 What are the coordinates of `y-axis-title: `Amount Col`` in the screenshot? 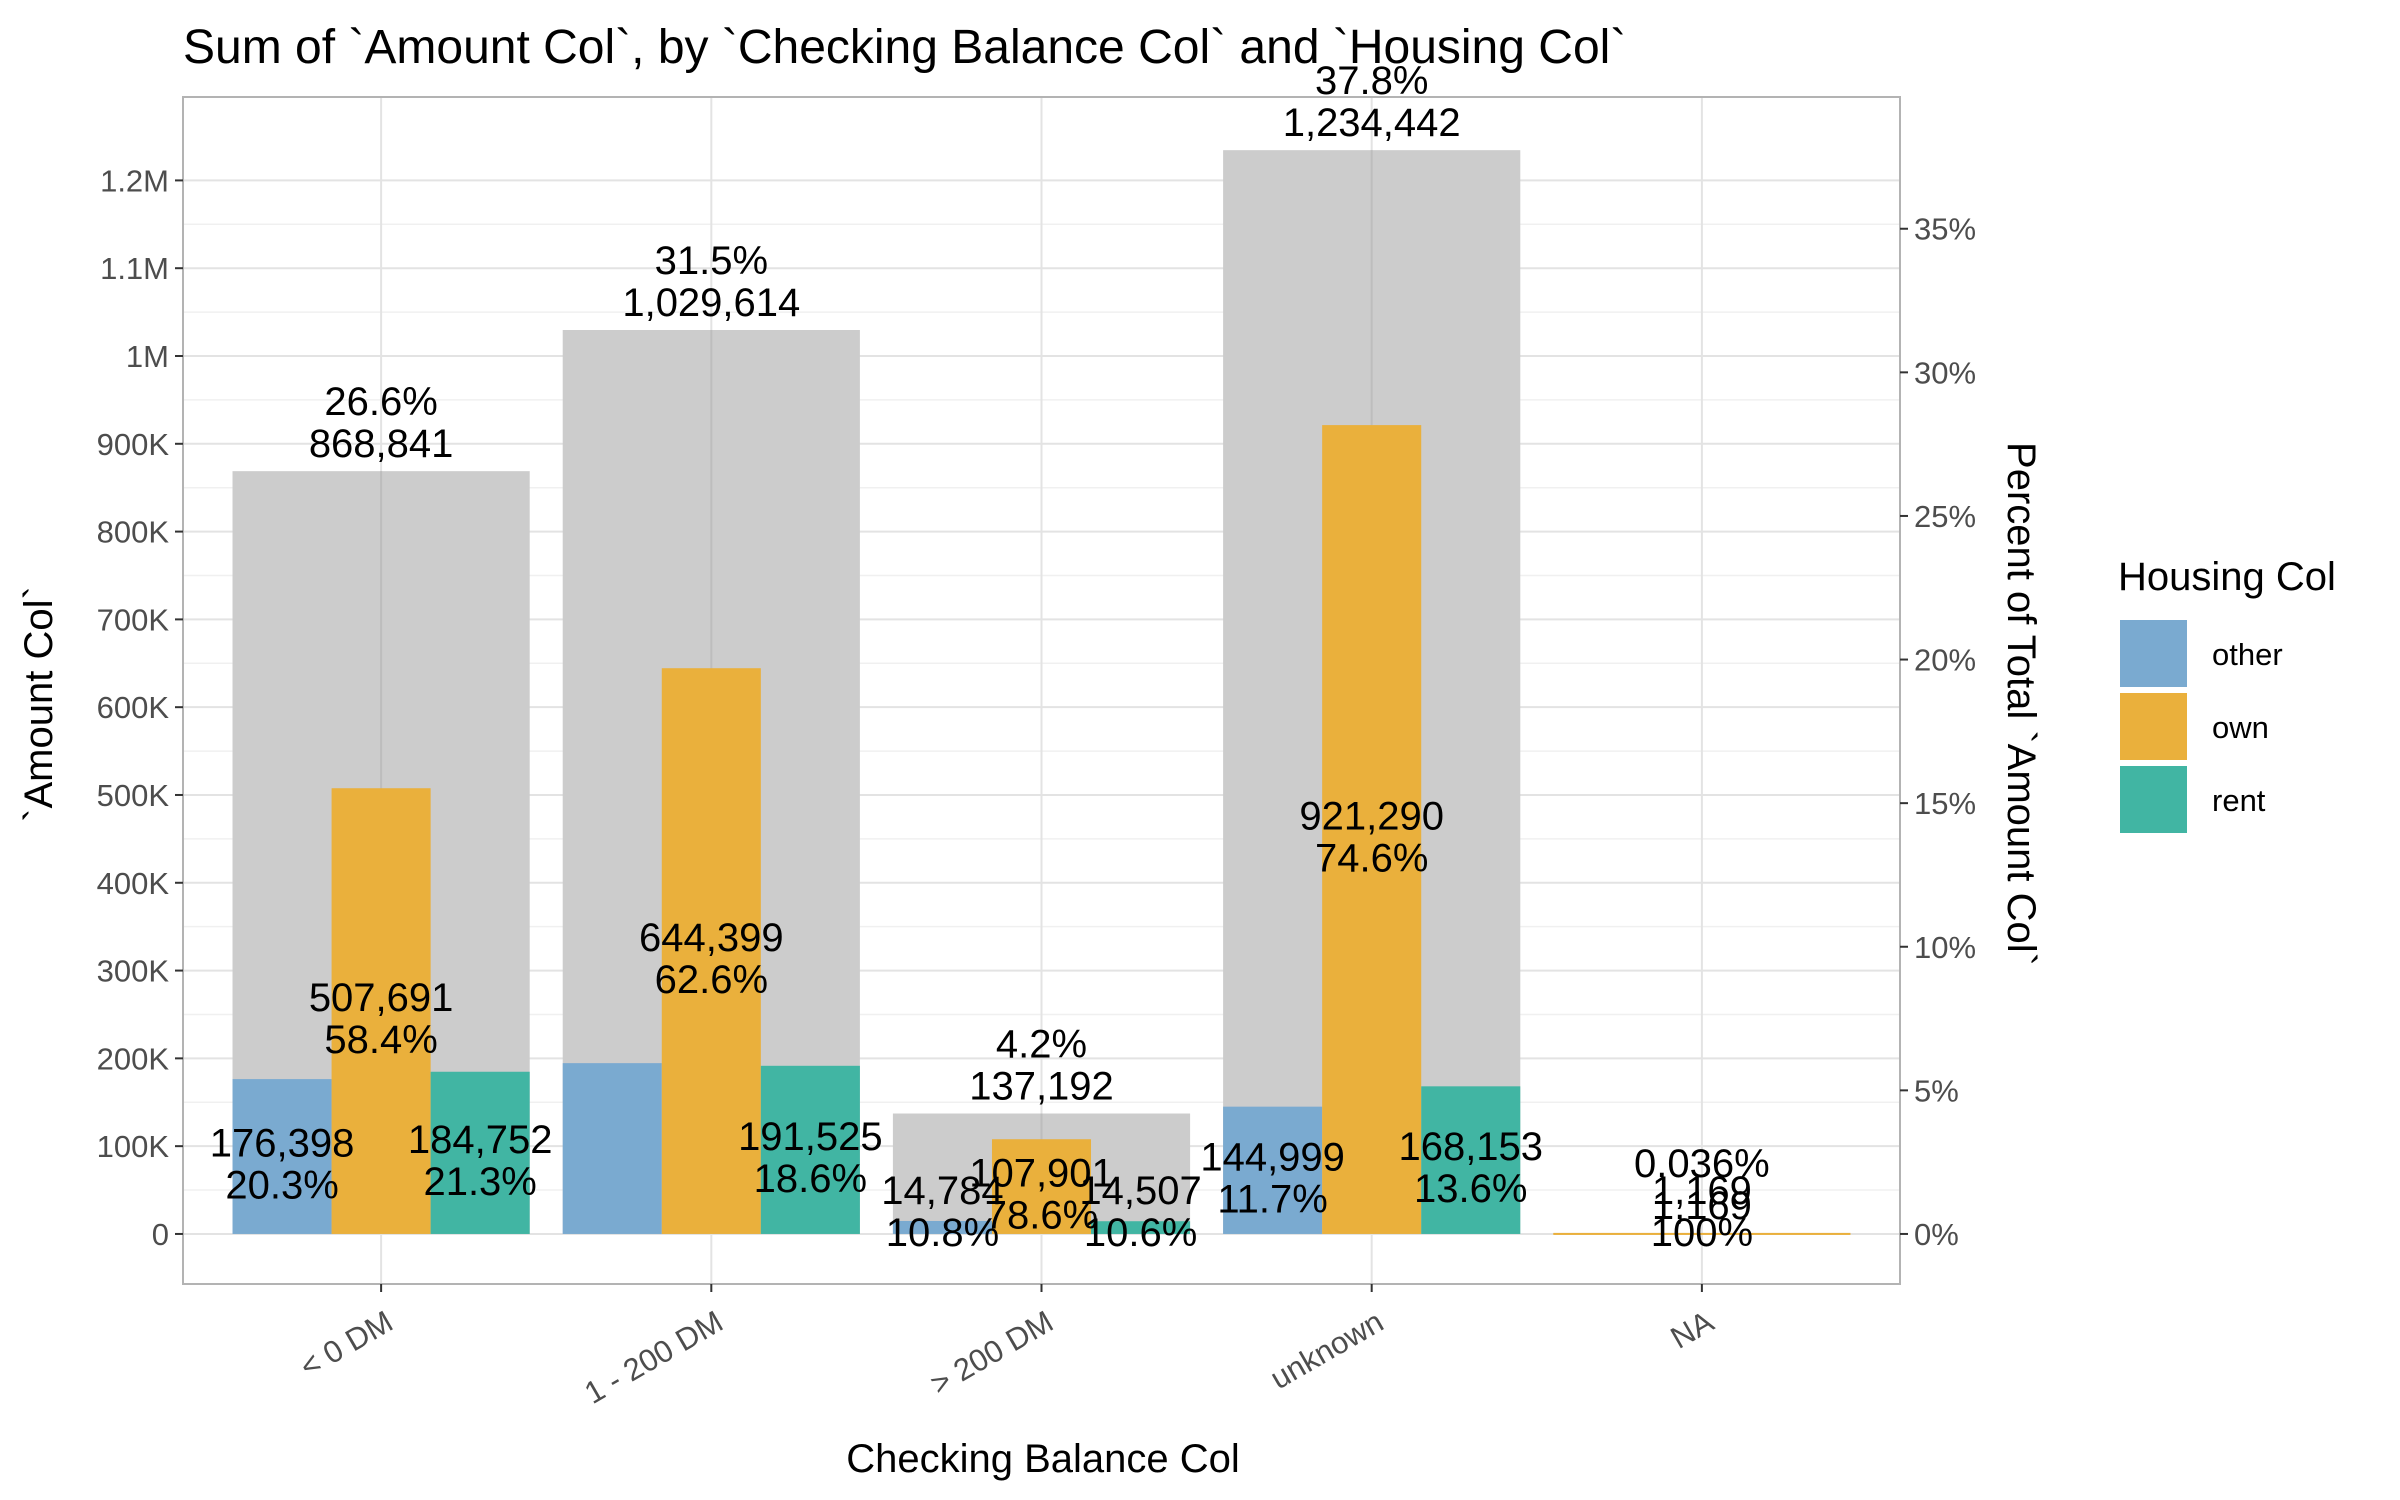 It's located at (39, 704).